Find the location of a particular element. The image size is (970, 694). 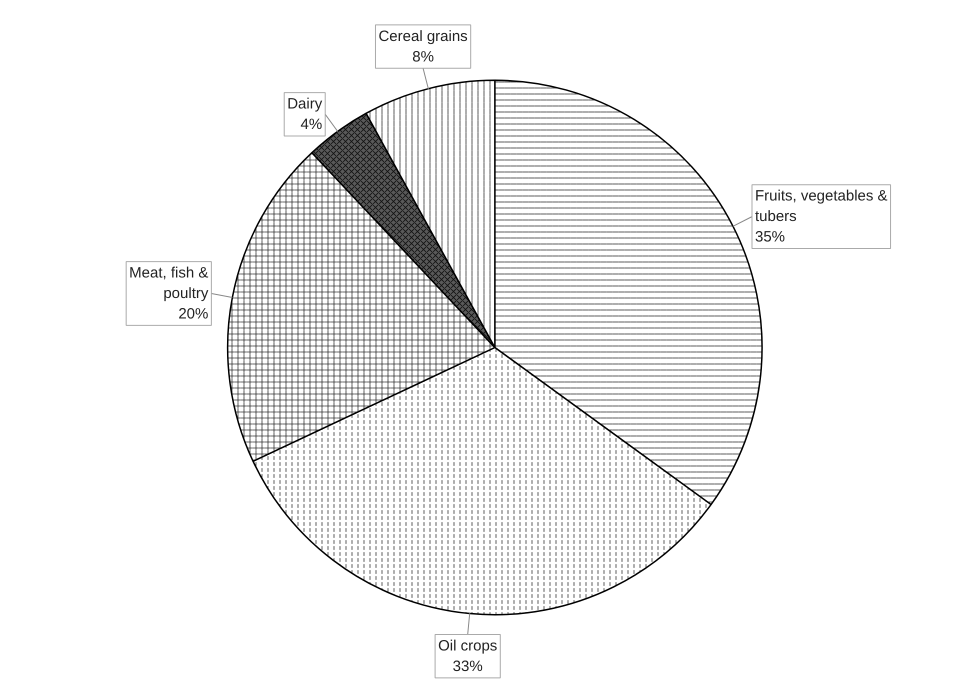

data-label: 8% is located at coordinates (423, 57).